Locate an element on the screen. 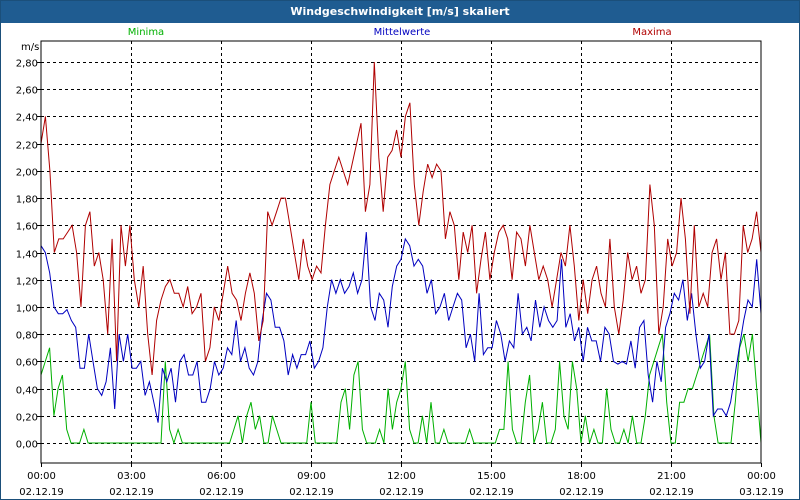  x-tick-time-label: 21:00 is located at coordinates (671, 476).